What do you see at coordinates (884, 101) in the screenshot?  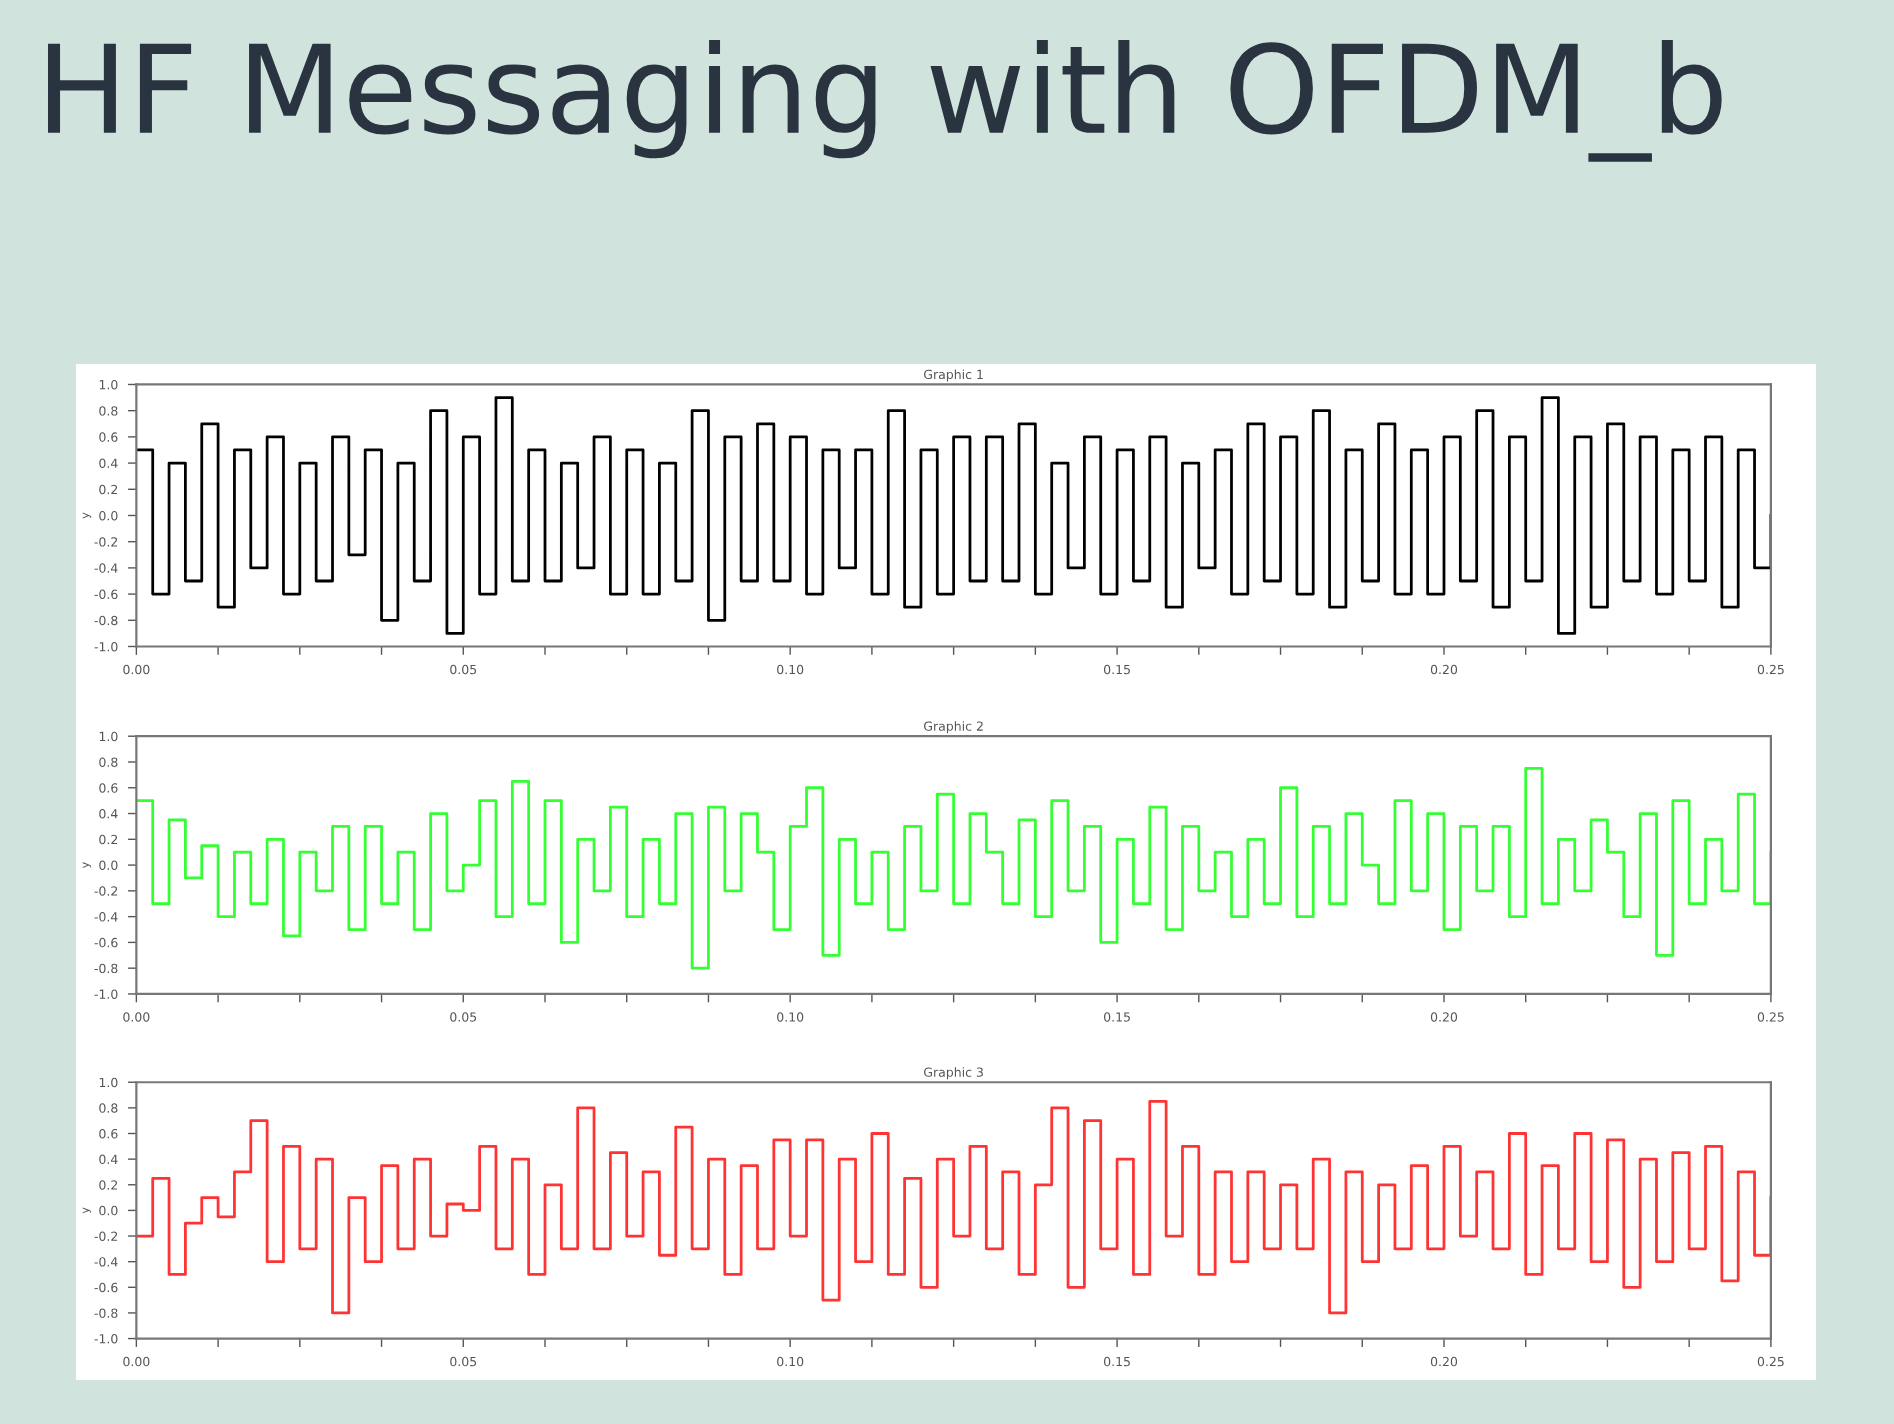 I see `text: HF Messaging with OFDM_b` at bounding box center [884, 101].